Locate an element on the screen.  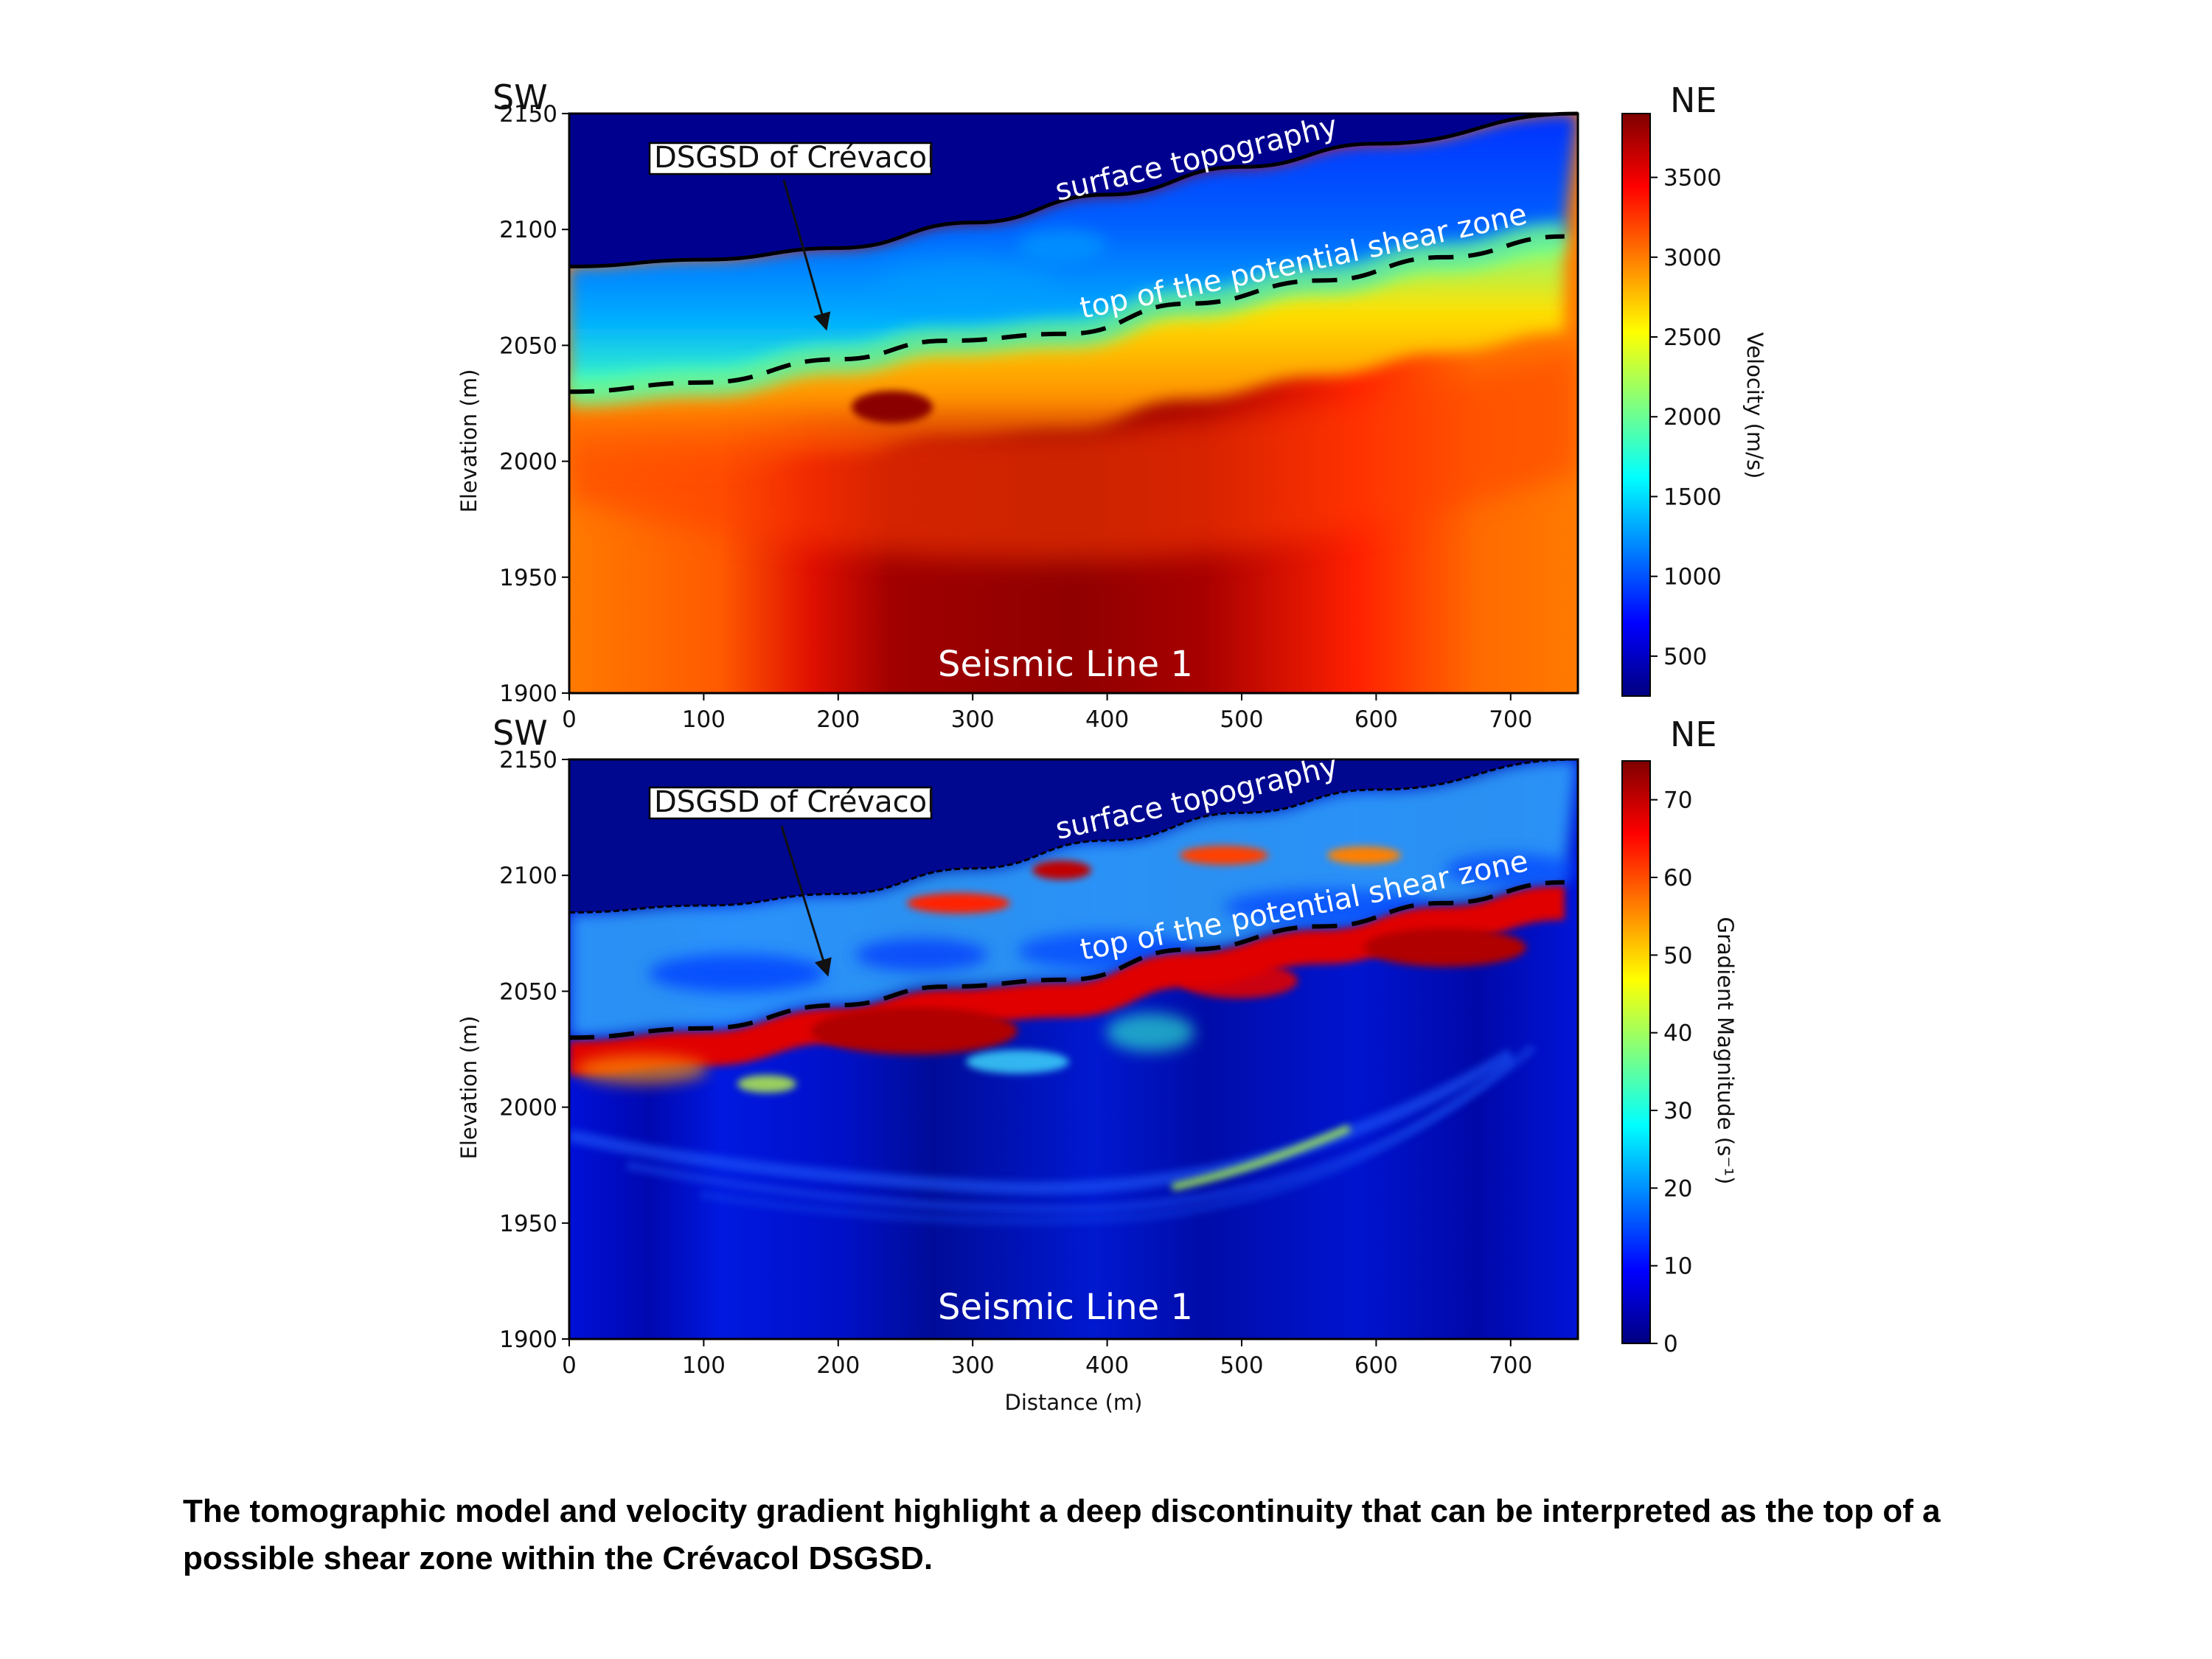
colorbar-tick-label: 70 is located at coordinates (1677, 800).